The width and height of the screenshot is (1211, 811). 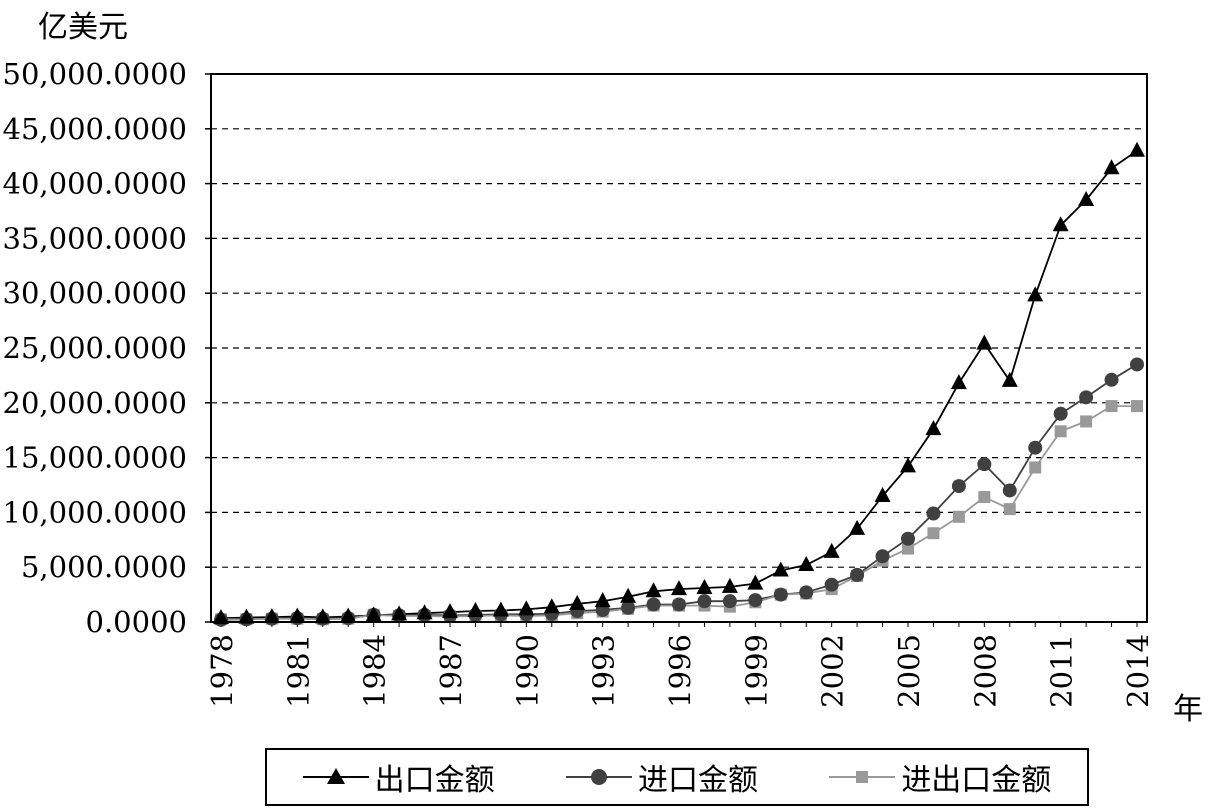 I want to click on x-tick-label: 1984, so click(x=375, y=671).